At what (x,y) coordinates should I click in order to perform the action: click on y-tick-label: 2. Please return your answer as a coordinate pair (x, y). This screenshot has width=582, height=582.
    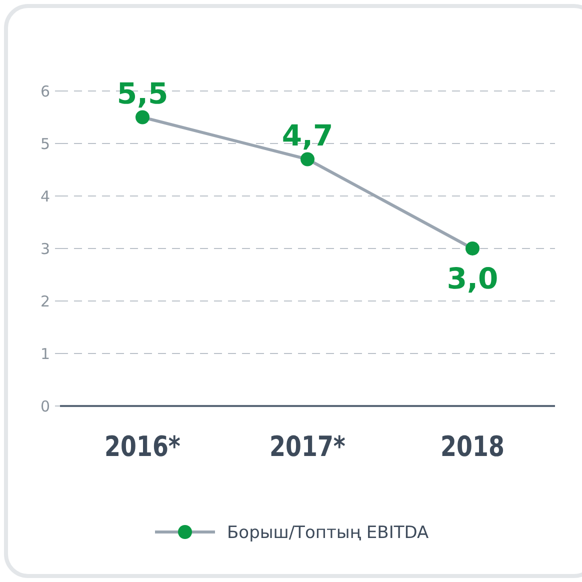
    Looking at the image, I should click on (45, 301).